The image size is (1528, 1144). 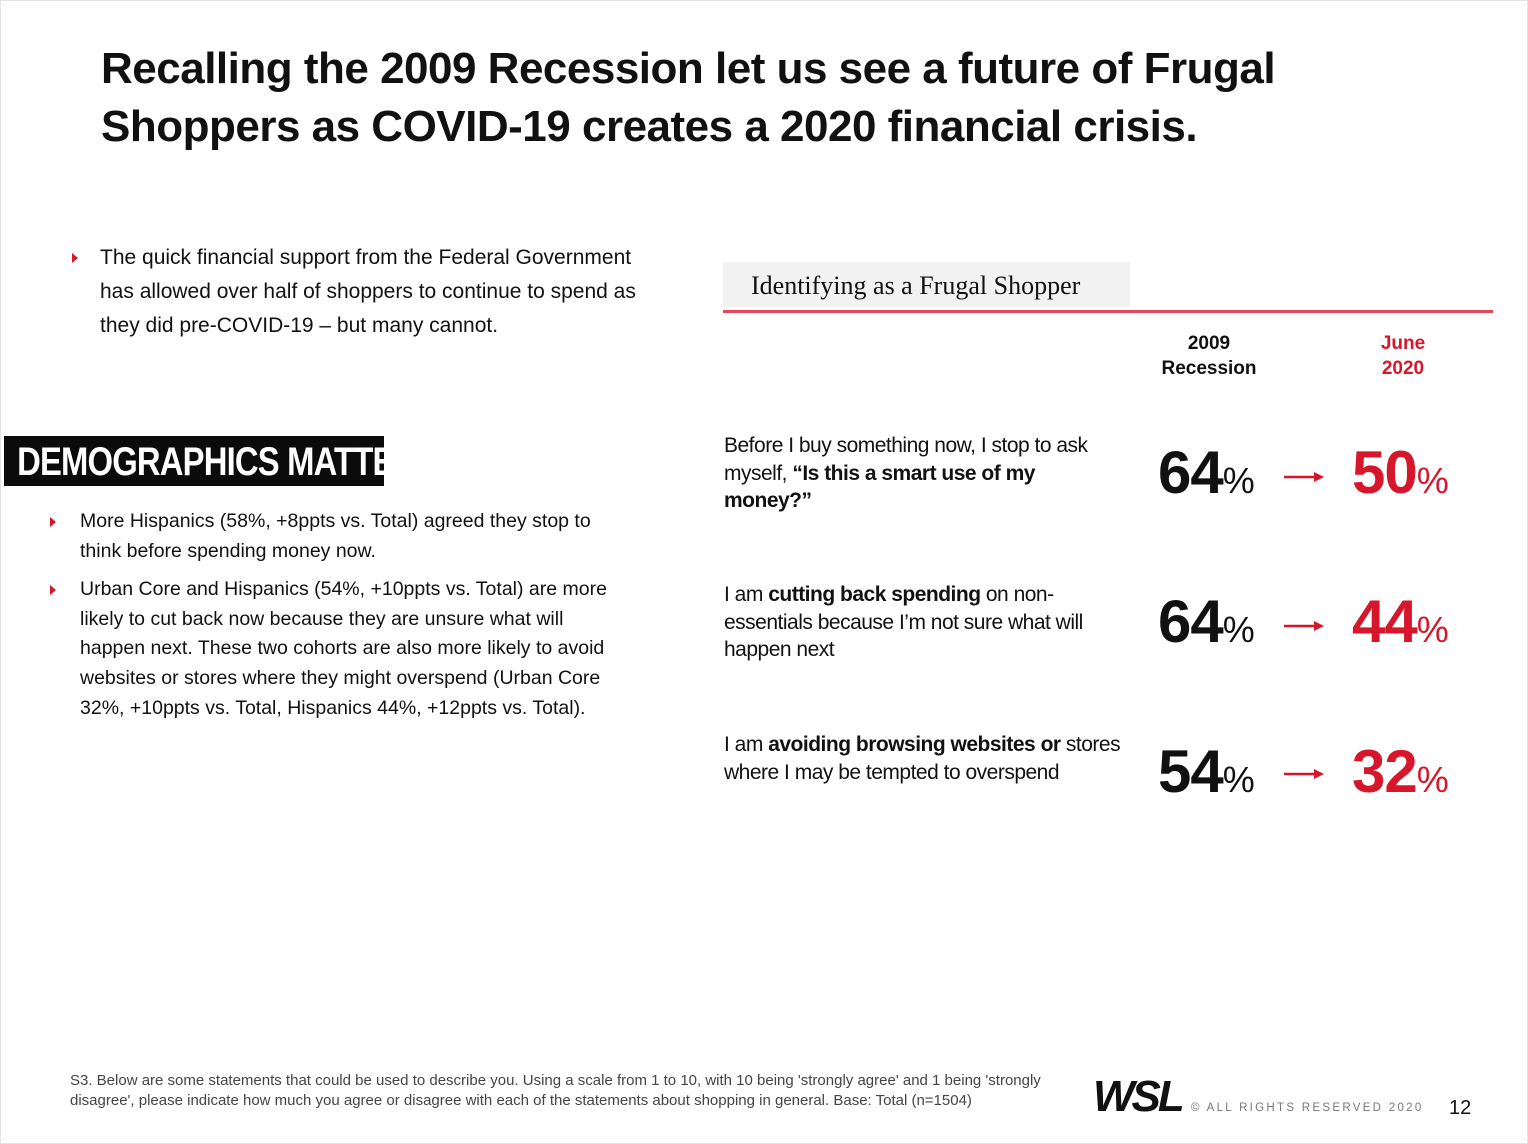 I want to click on value-number: 50, so click(x=1385, y=472).